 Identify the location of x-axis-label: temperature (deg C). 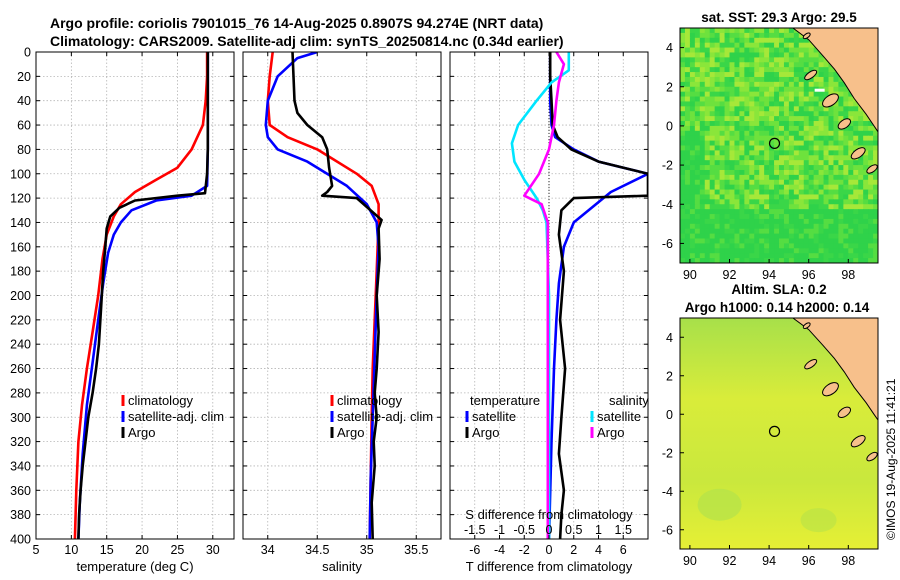
(134, 566).